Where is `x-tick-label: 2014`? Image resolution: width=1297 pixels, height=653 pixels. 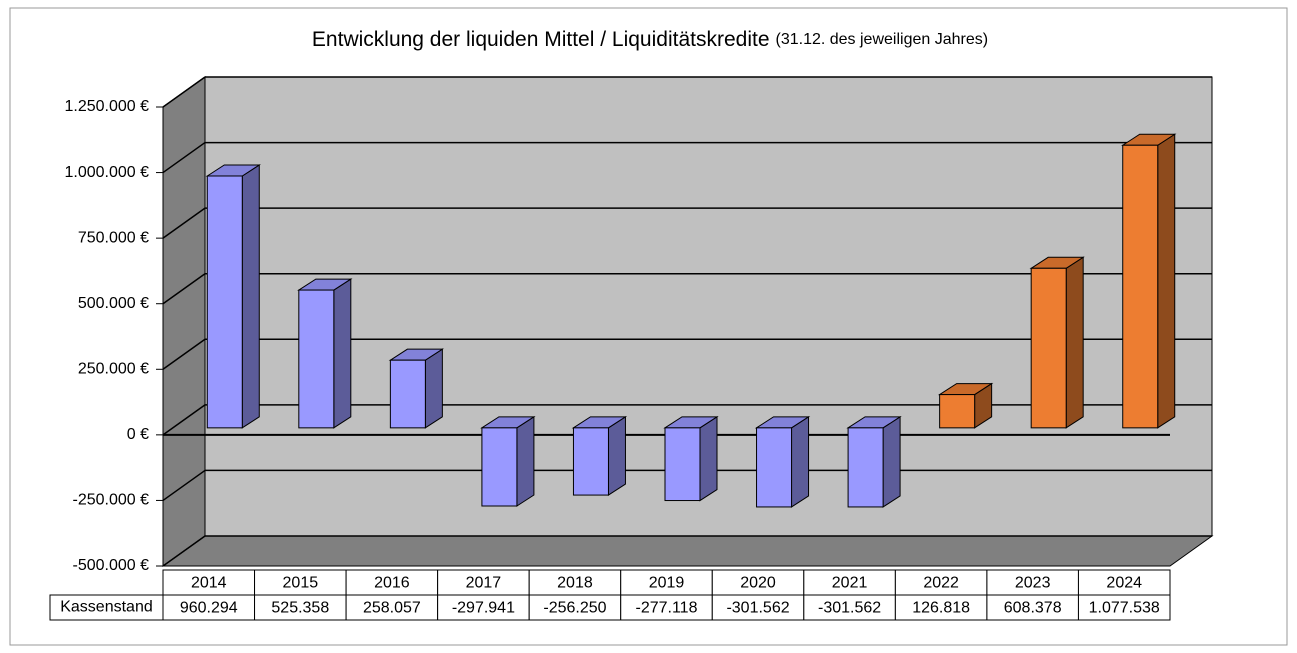 x-tick-label: 2014 is located at coordinates (209, 583).